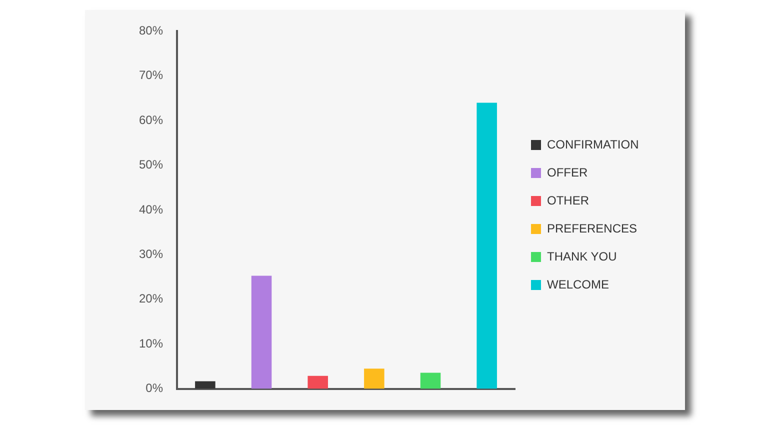 The image size is (770, 428). Describe the element at coordinates (155, 388) in the screenshot. I see `y-tick-label: 0%` at that location.